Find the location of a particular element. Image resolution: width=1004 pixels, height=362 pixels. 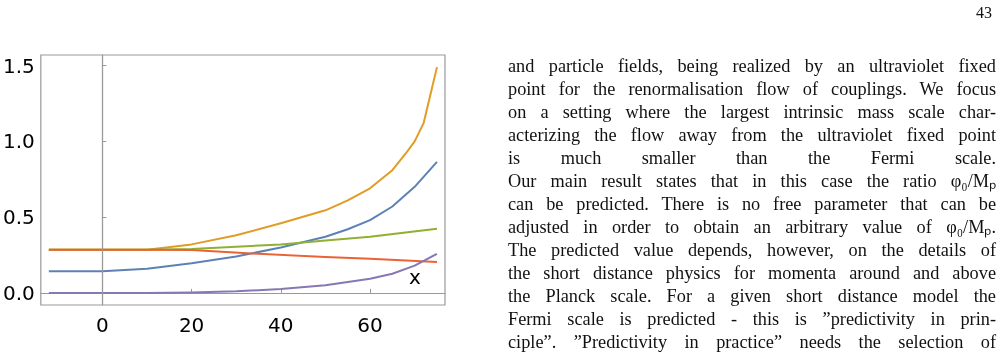

text: can be predicted. There is no free parameter that can be is located at coordinates (752, 204).